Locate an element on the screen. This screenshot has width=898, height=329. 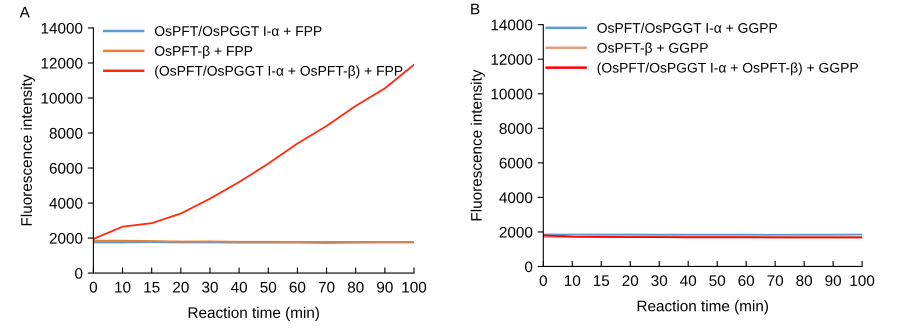
chart-title: B is located at coordinates (475, 9).